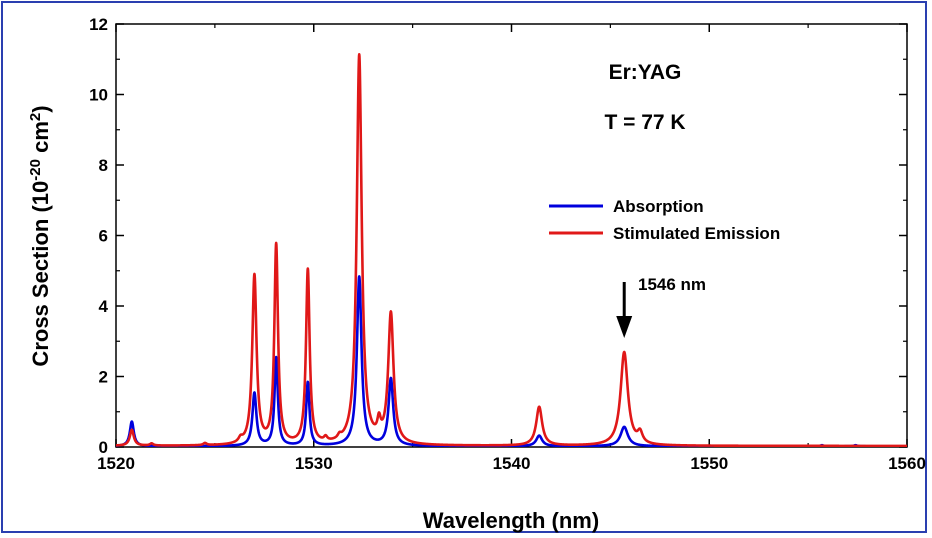 The height and width of the screenshot is (538, 932). Describe the element at coordinates (104, 306) in the screenshot. I see `y-tick-label: 4` at that location.